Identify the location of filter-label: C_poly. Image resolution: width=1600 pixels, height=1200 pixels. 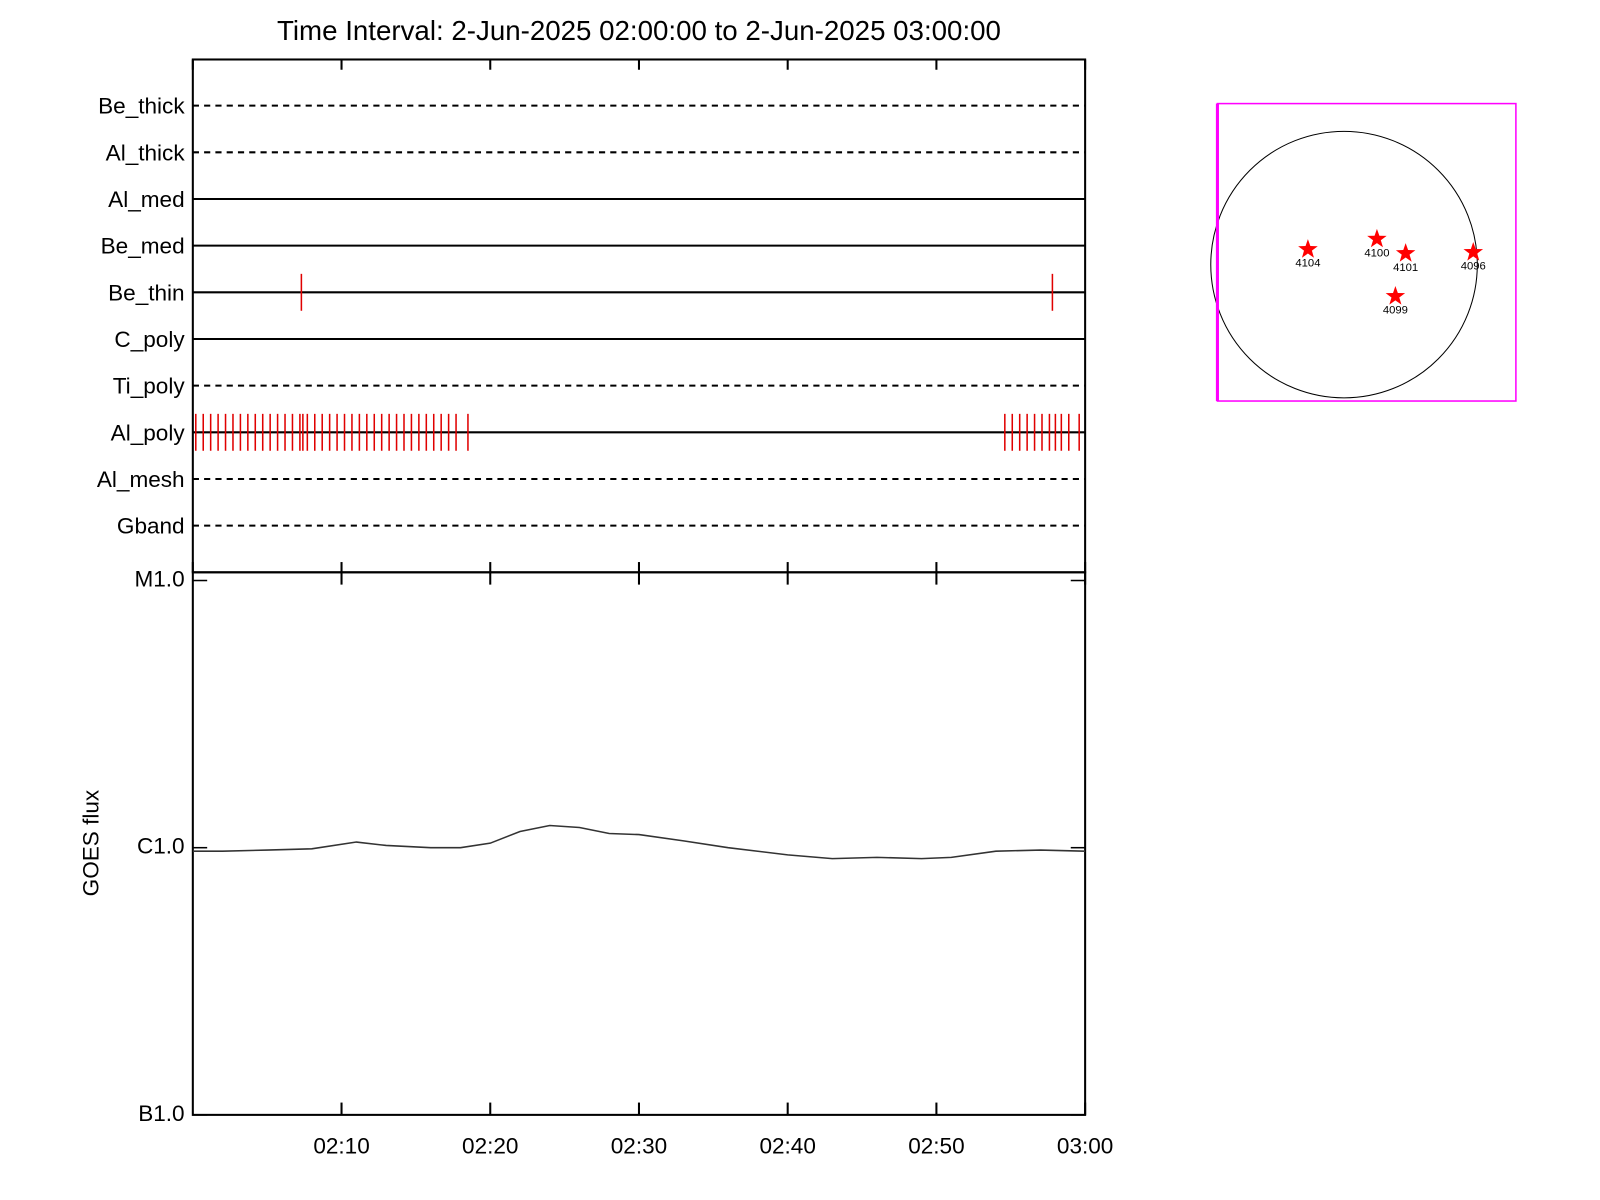
(149, 339).